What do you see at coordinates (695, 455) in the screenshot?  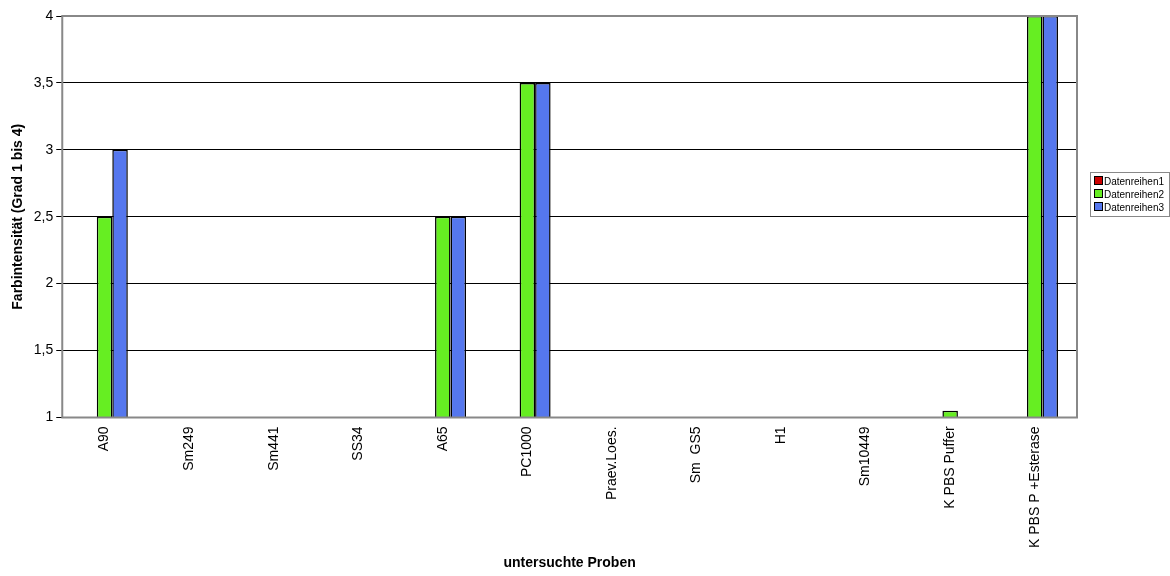 I see `x-tick-label: Sm GS5` at bounding box center [695, 455].